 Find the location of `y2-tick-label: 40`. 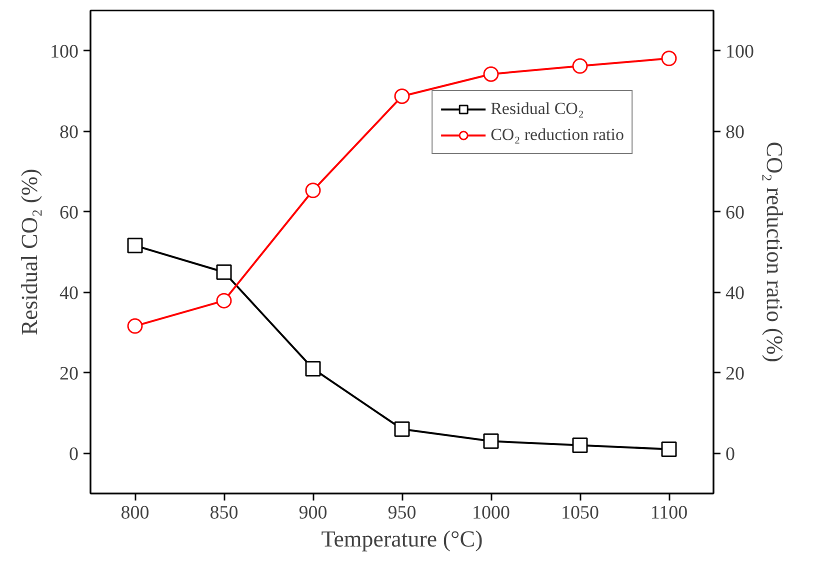

y2-tick-label: 40 is located at coordinates (735, 293).